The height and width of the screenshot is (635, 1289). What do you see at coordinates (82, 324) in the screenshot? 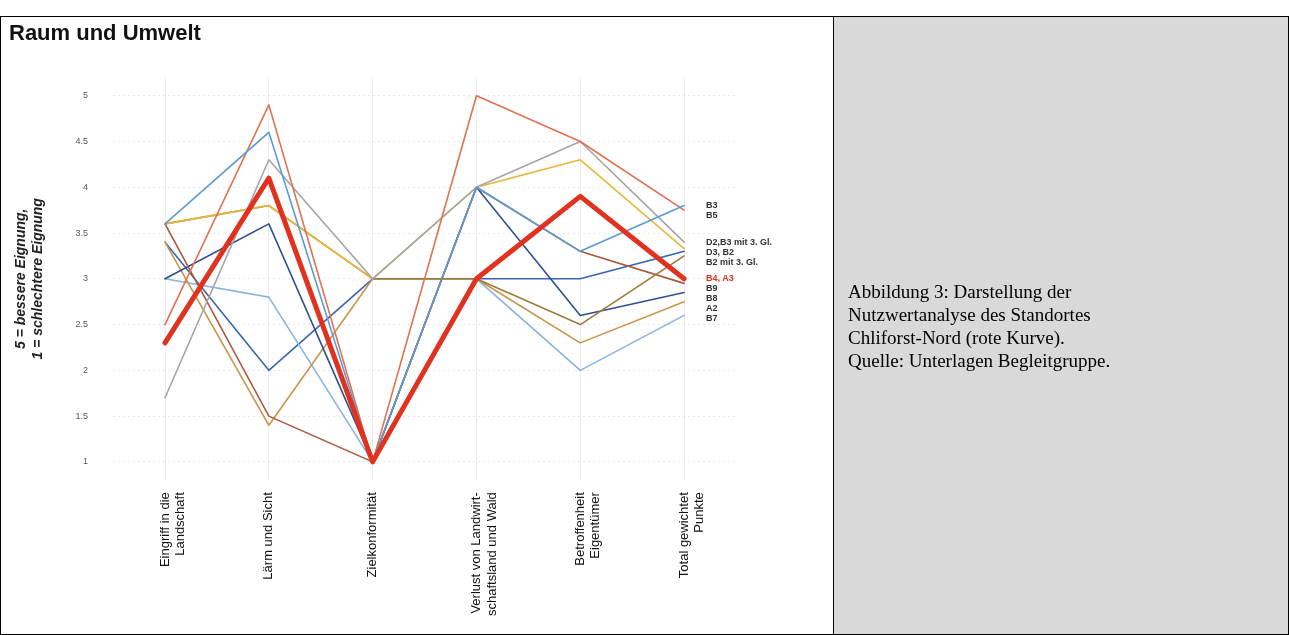
I see `y-tick-label: 2.5` at bounding box center [82, 324].